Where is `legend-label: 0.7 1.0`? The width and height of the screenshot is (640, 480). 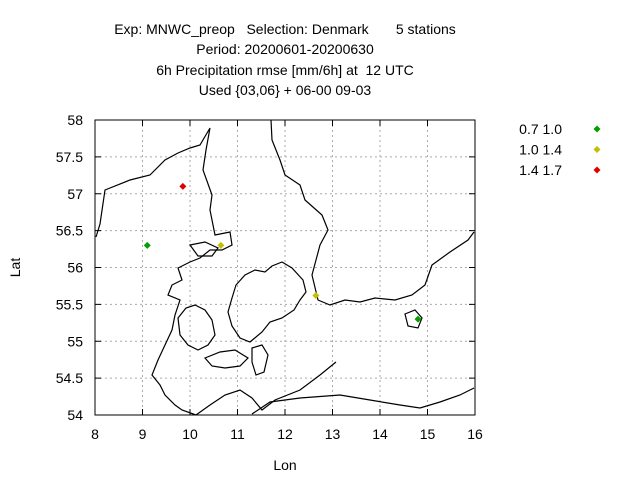 legend-label: 0.7 1.0 is located at coordinates (540, 129).